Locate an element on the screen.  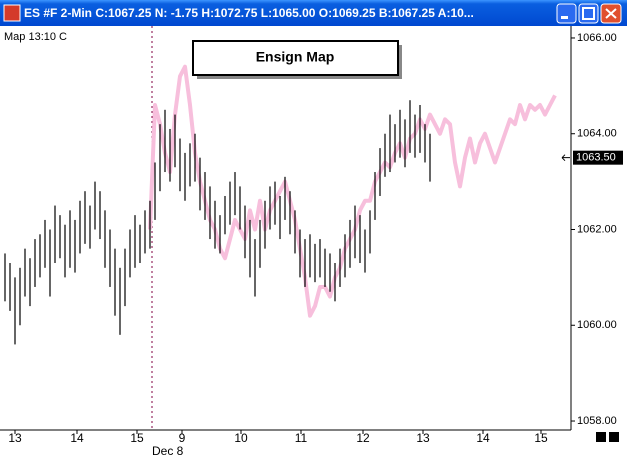
x-tick-label: 11 is located at coordinates (301, 438).